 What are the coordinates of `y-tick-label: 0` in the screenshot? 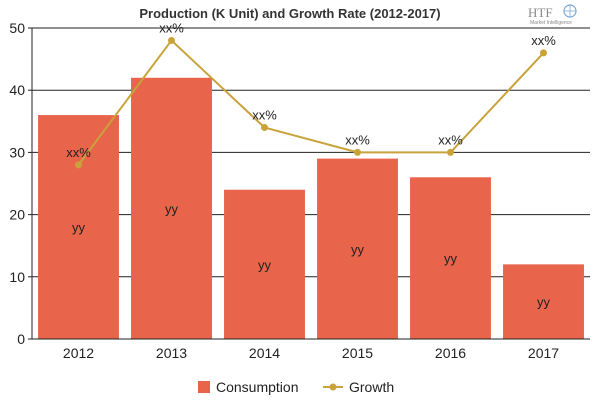 It's located at (21, 339).